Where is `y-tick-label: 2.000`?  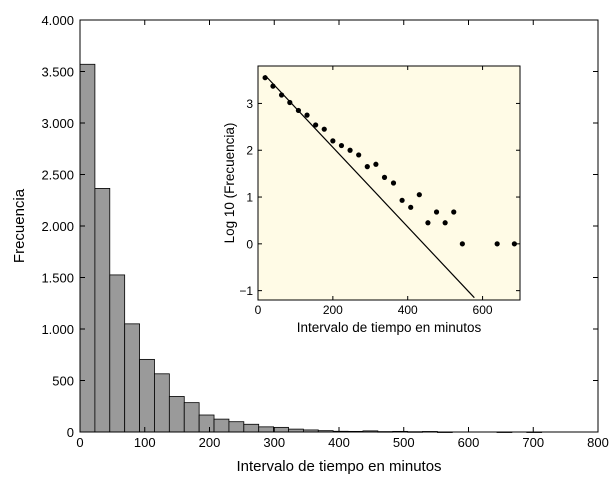
y-tick-label: 2.000 is located at coordinates (57, 226).